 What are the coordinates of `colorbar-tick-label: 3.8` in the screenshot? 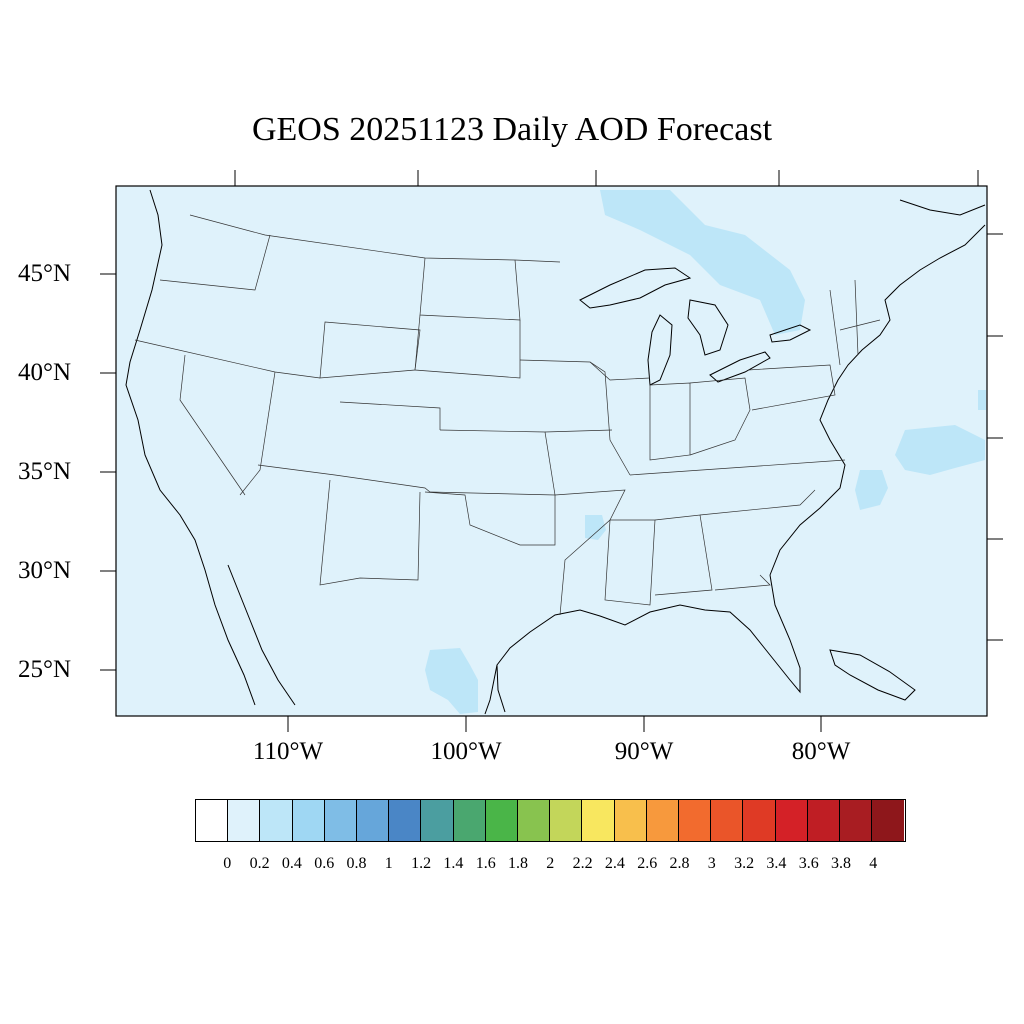 It's located at (841, 863).